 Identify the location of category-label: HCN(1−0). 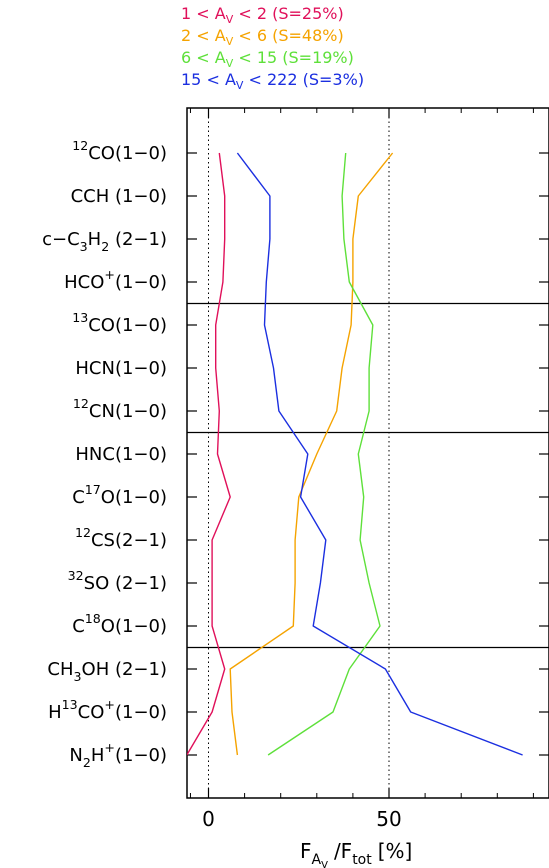
(121, 368).